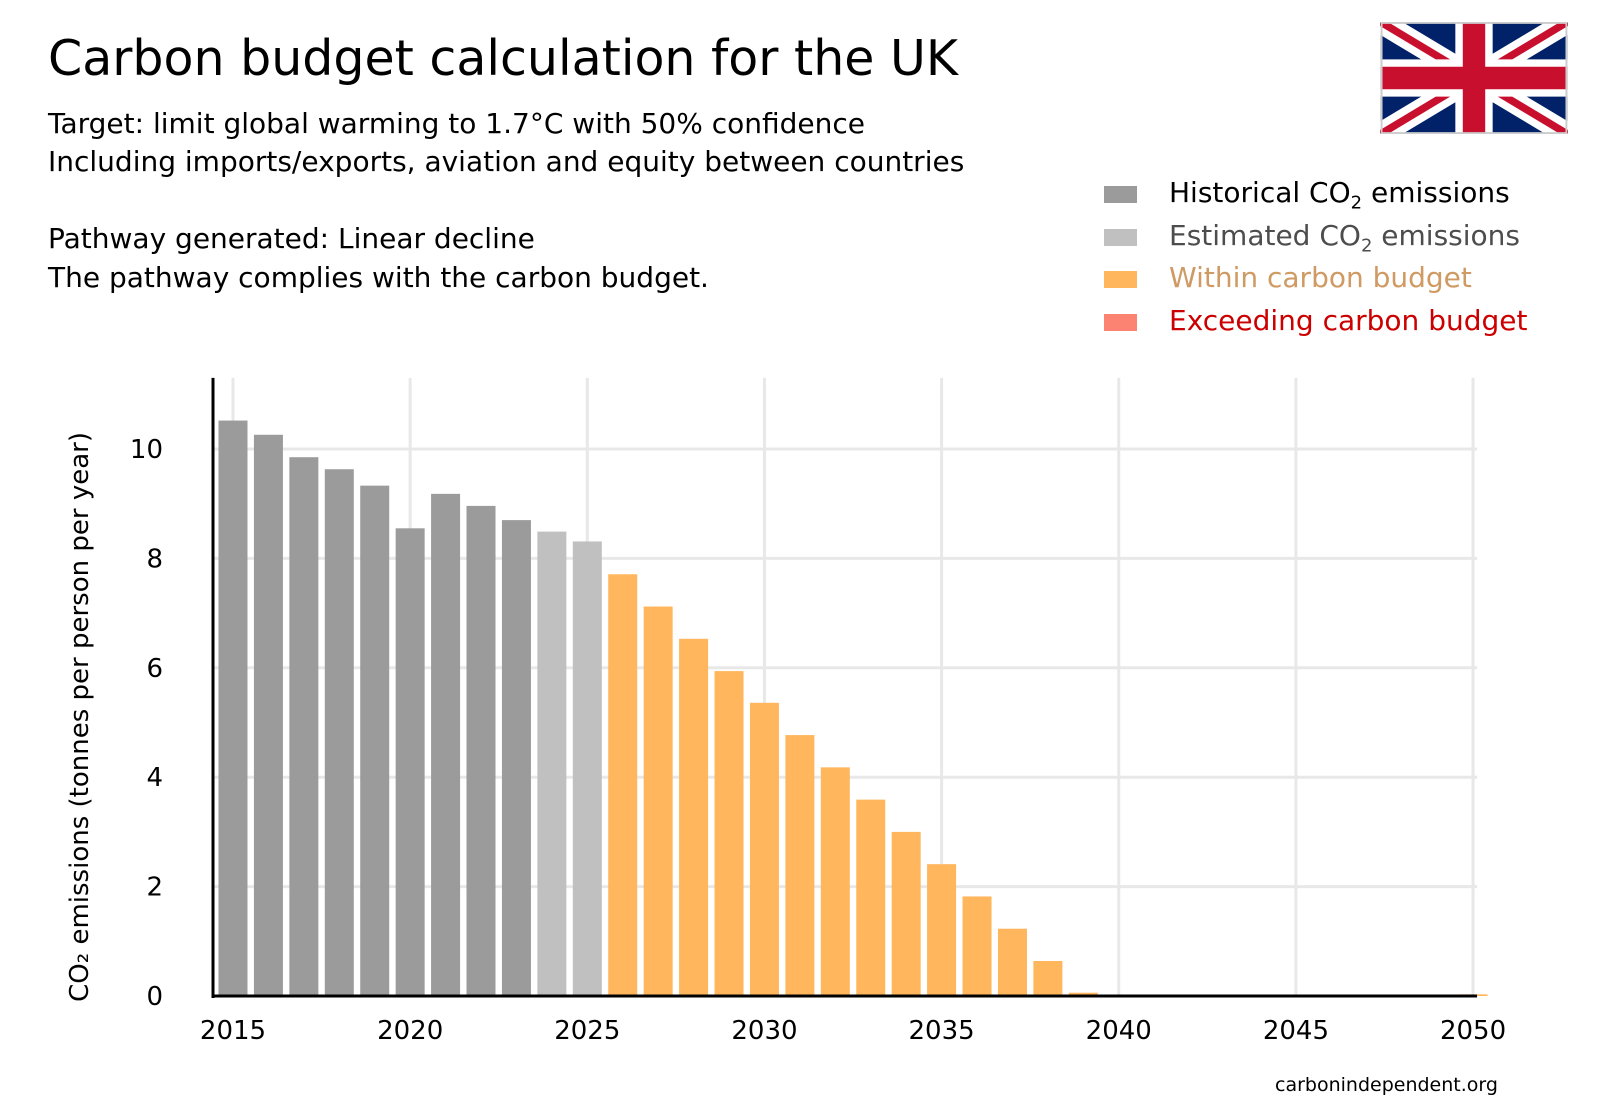 Image resolution: width=1600 pixels, height=1120 pixels. Describe the element at coordinates (1473, 1031) in the screenshot. I see `x-tick-label: 2050` at that location.